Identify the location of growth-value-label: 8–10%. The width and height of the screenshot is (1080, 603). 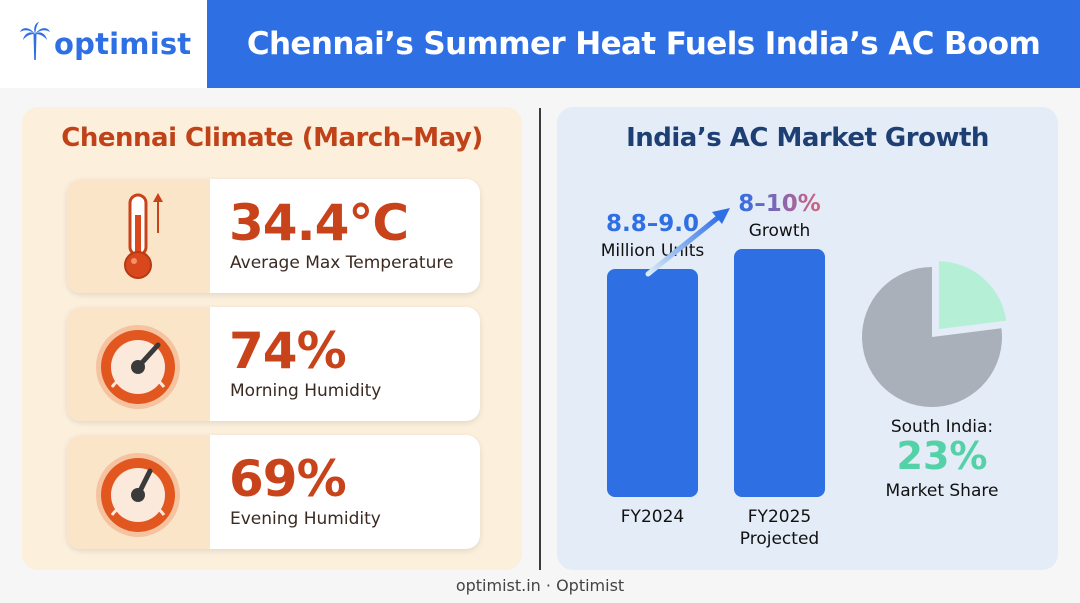
(780, 204).